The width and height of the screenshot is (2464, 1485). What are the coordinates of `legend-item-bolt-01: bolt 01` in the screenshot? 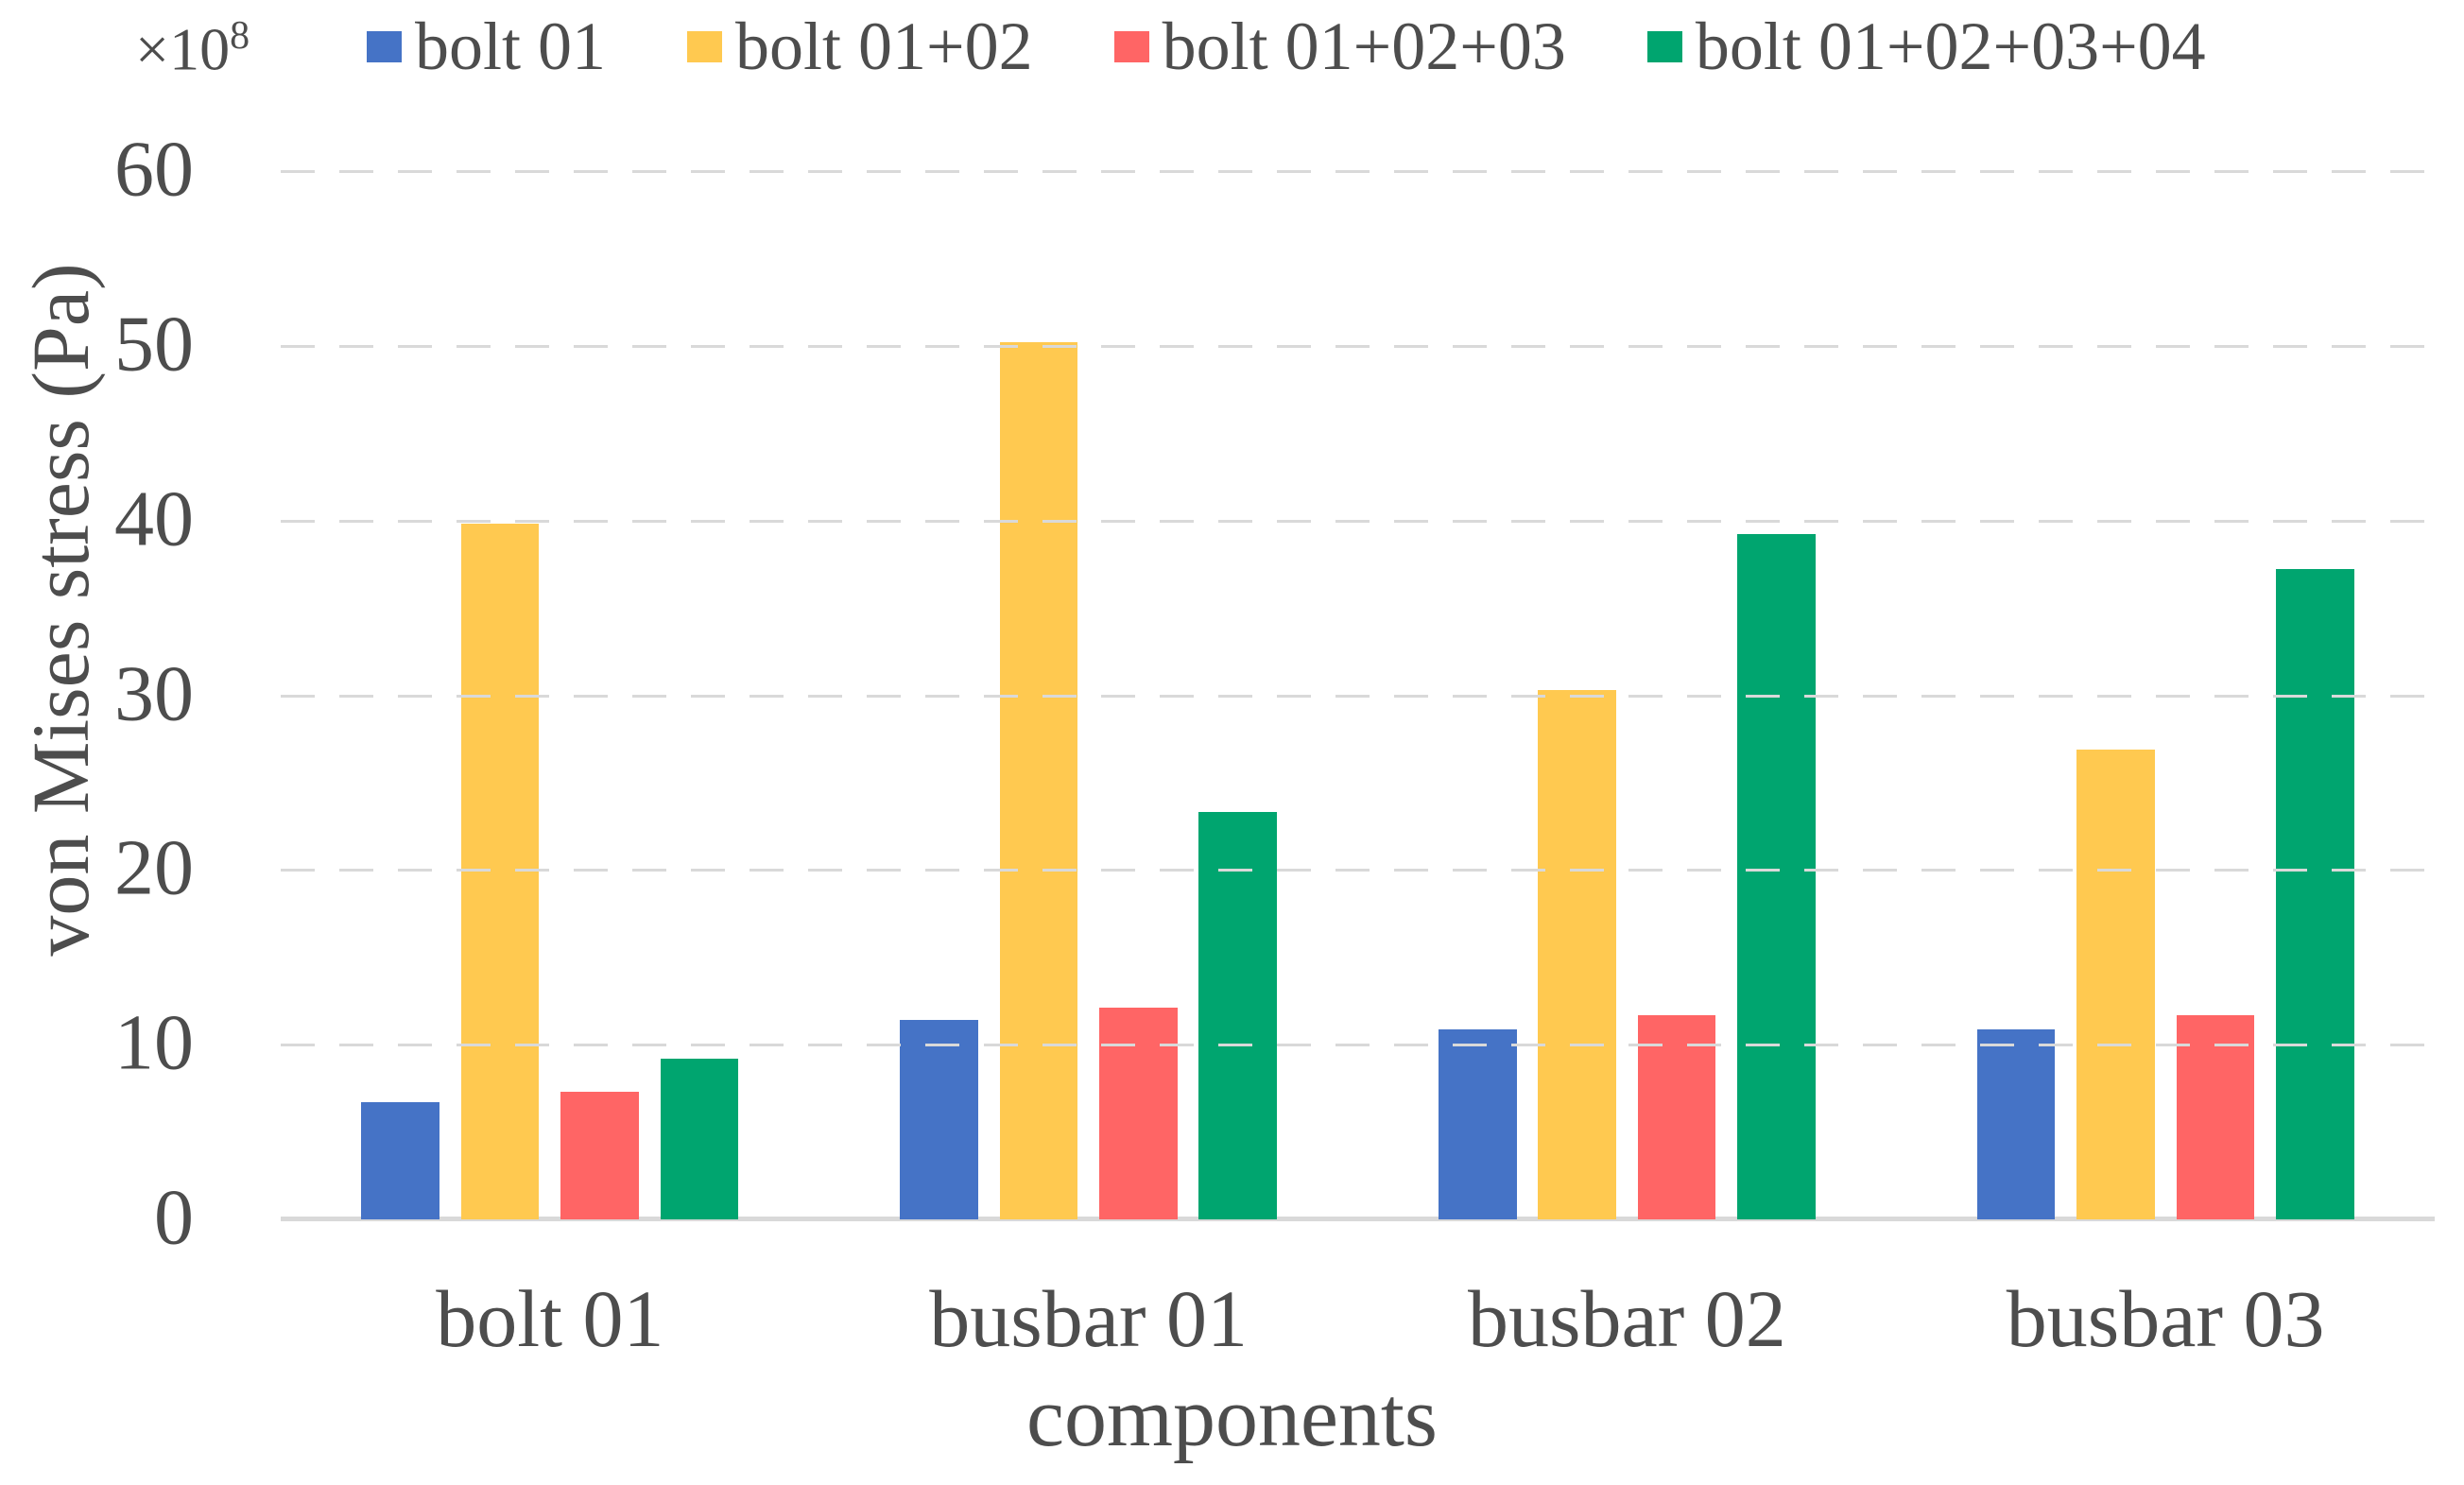 It's located at (486, 46).